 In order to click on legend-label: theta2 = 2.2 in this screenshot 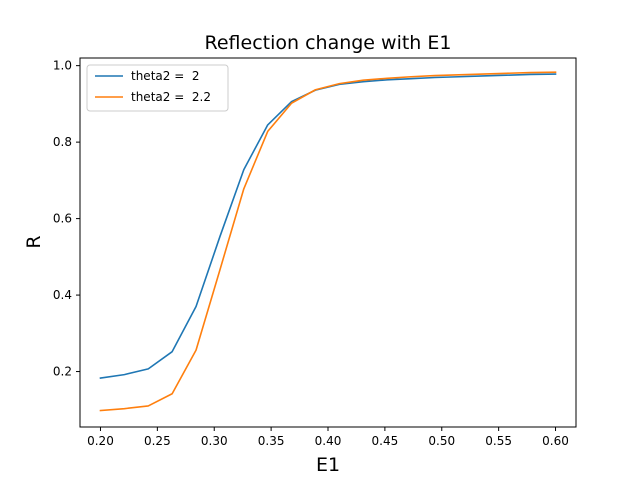, I will do `click(171, 97)`.